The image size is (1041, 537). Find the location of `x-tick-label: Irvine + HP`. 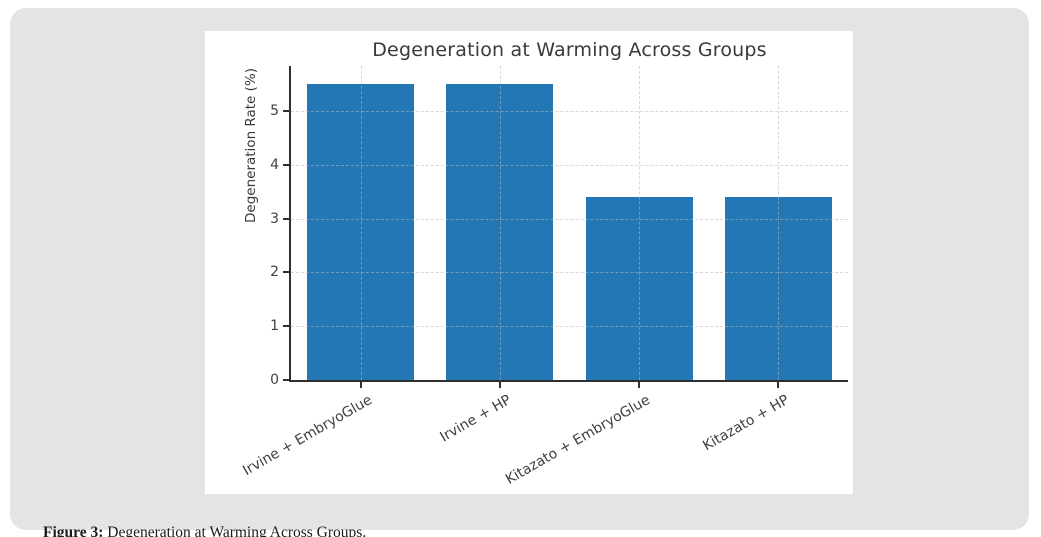

x-tick-label: Irvine + HP is located at coordinates (475, 419).